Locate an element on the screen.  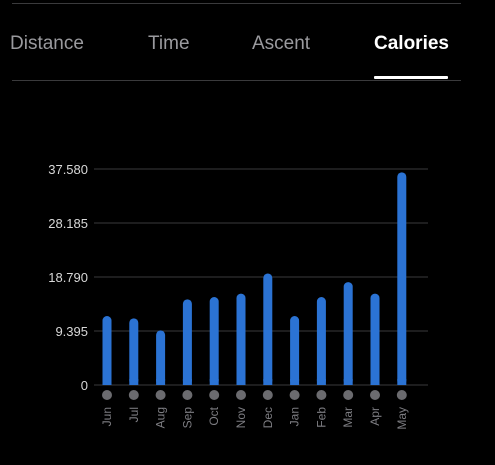
x-tick-label: Nov is located at coordinates (241, 417).